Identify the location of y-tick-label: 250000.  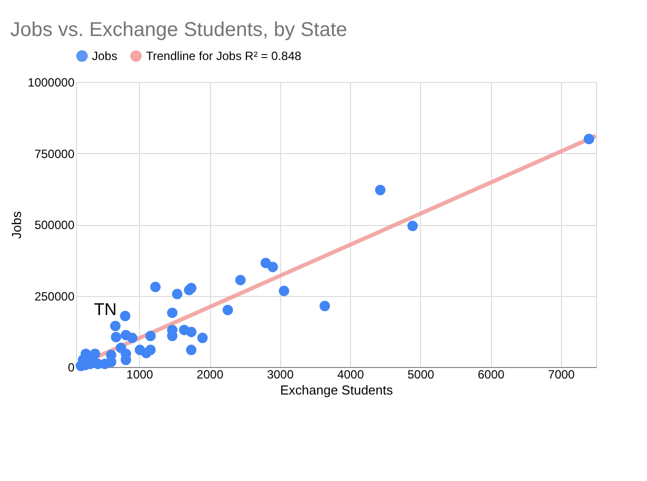
(54, 296).